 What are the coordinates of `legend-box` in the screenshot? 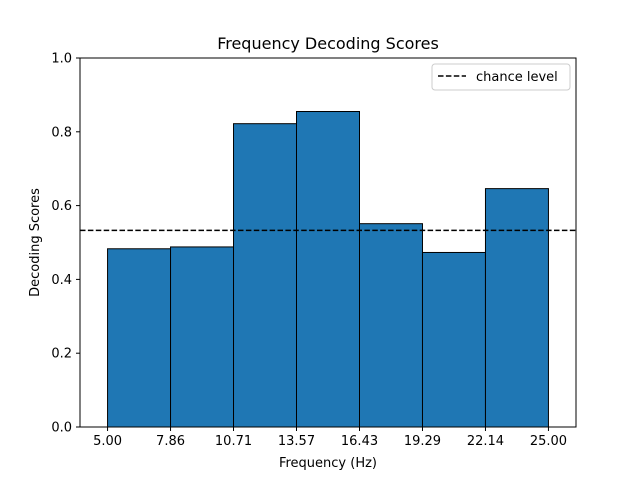 It's located at (501, 77).